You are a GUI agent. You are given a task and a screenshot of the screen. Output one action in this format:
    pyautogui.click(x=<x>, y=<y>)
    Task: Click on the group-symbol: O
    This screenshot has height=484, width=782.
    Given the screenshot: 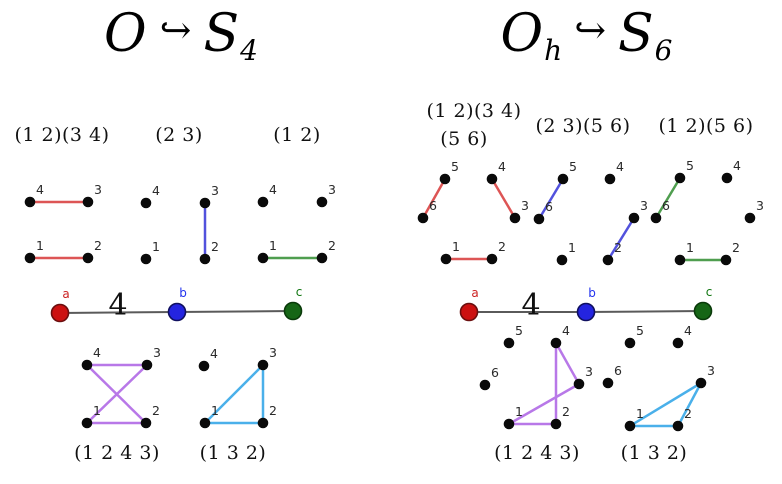 What is the action you would take?
    pyautogui.click(x=125, y=34)
    